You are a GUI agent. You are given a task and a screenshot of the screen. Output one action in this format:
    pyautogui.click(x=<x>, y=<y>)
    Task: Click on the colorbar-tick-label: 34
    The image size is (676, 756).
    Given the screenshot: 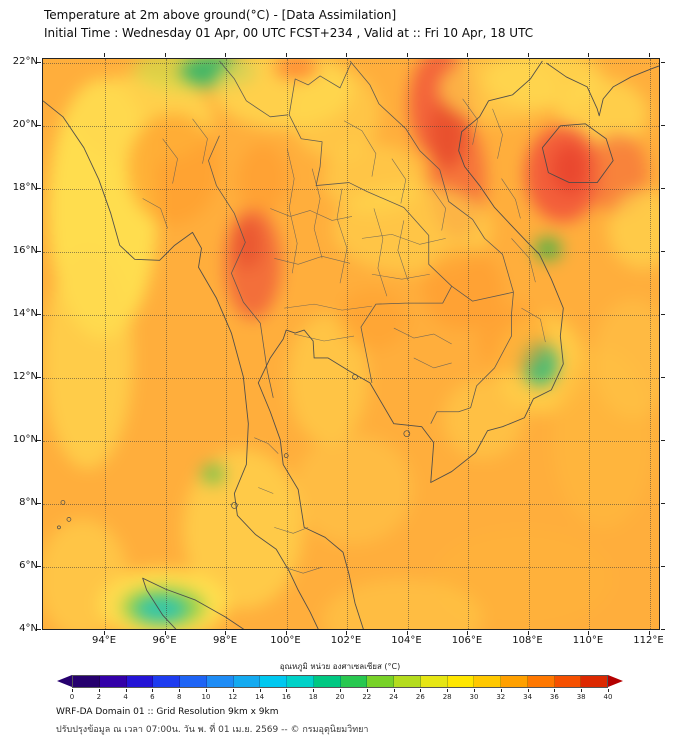 What is the action you would take?
    pyautogui.click(x=528, y=697)
    